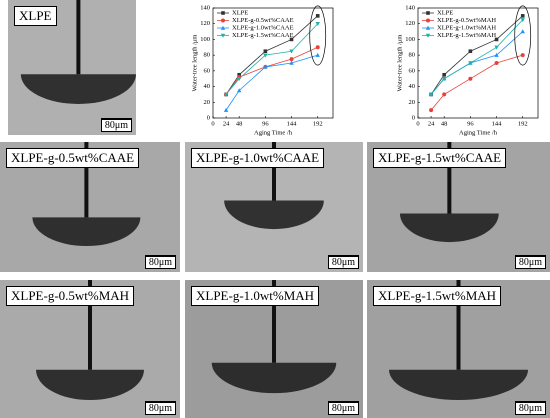 Image resolution: width=550 pixels, height=418 pixels. I want to click on micrograph: XLPE-g-0.5wt%MAH 80μm, so click(90, 349).